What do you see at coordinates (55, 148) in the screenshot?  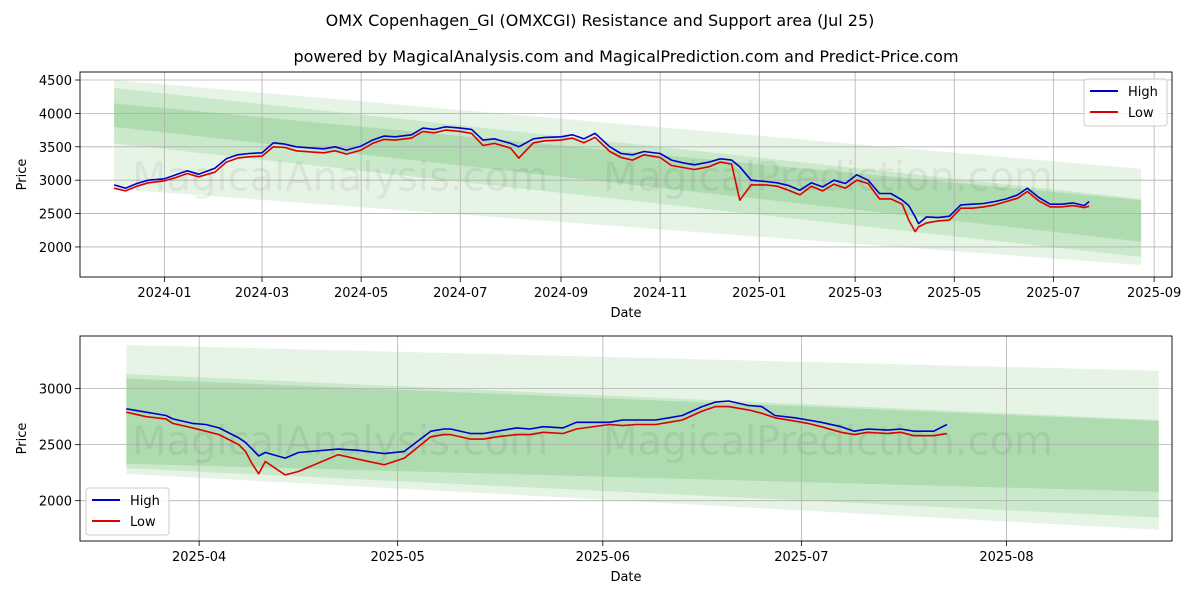 I see `y-tick-label: 3500` at bounding box center [55, 148].